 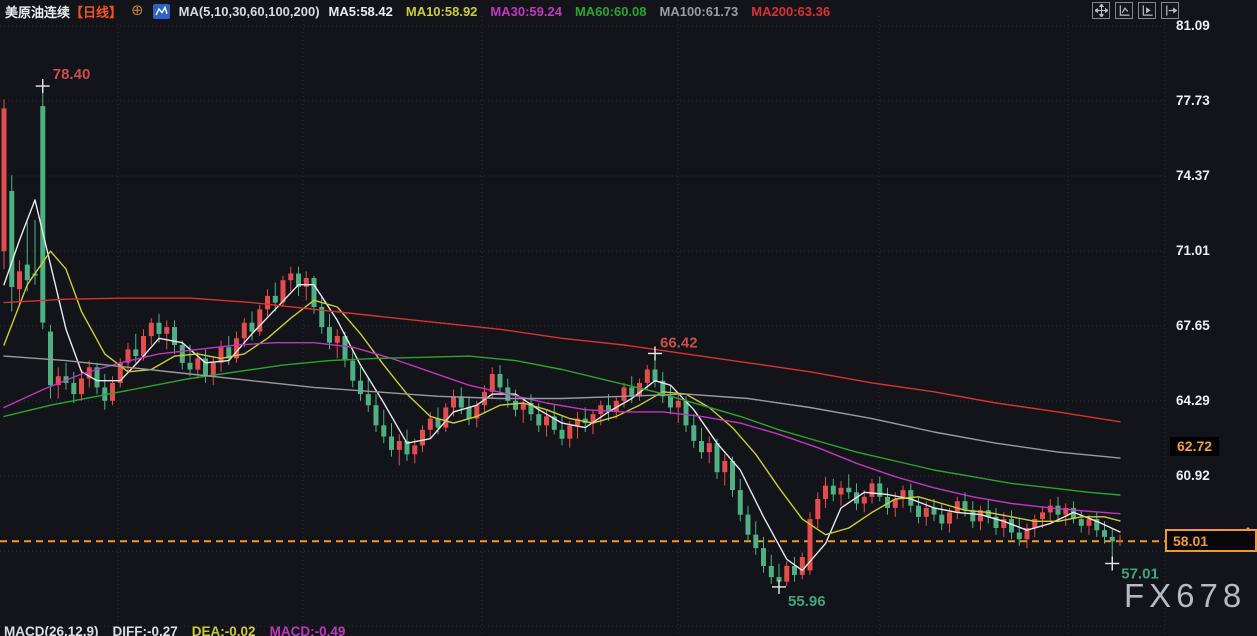 What do you see at coordinates (1101, 10) in the screenshot?
I see `pan-icon` at bounding box center [1101, 10].